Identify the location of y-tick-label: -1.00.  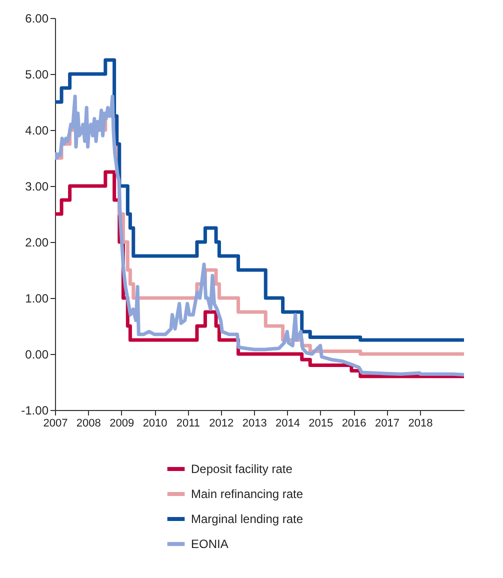
(35, 411).